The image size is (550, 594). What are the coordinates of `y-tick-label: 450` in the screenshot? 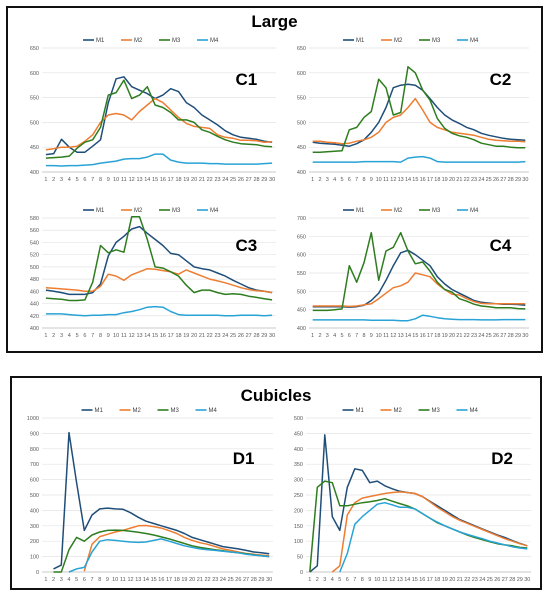 It's located at (301, 311).